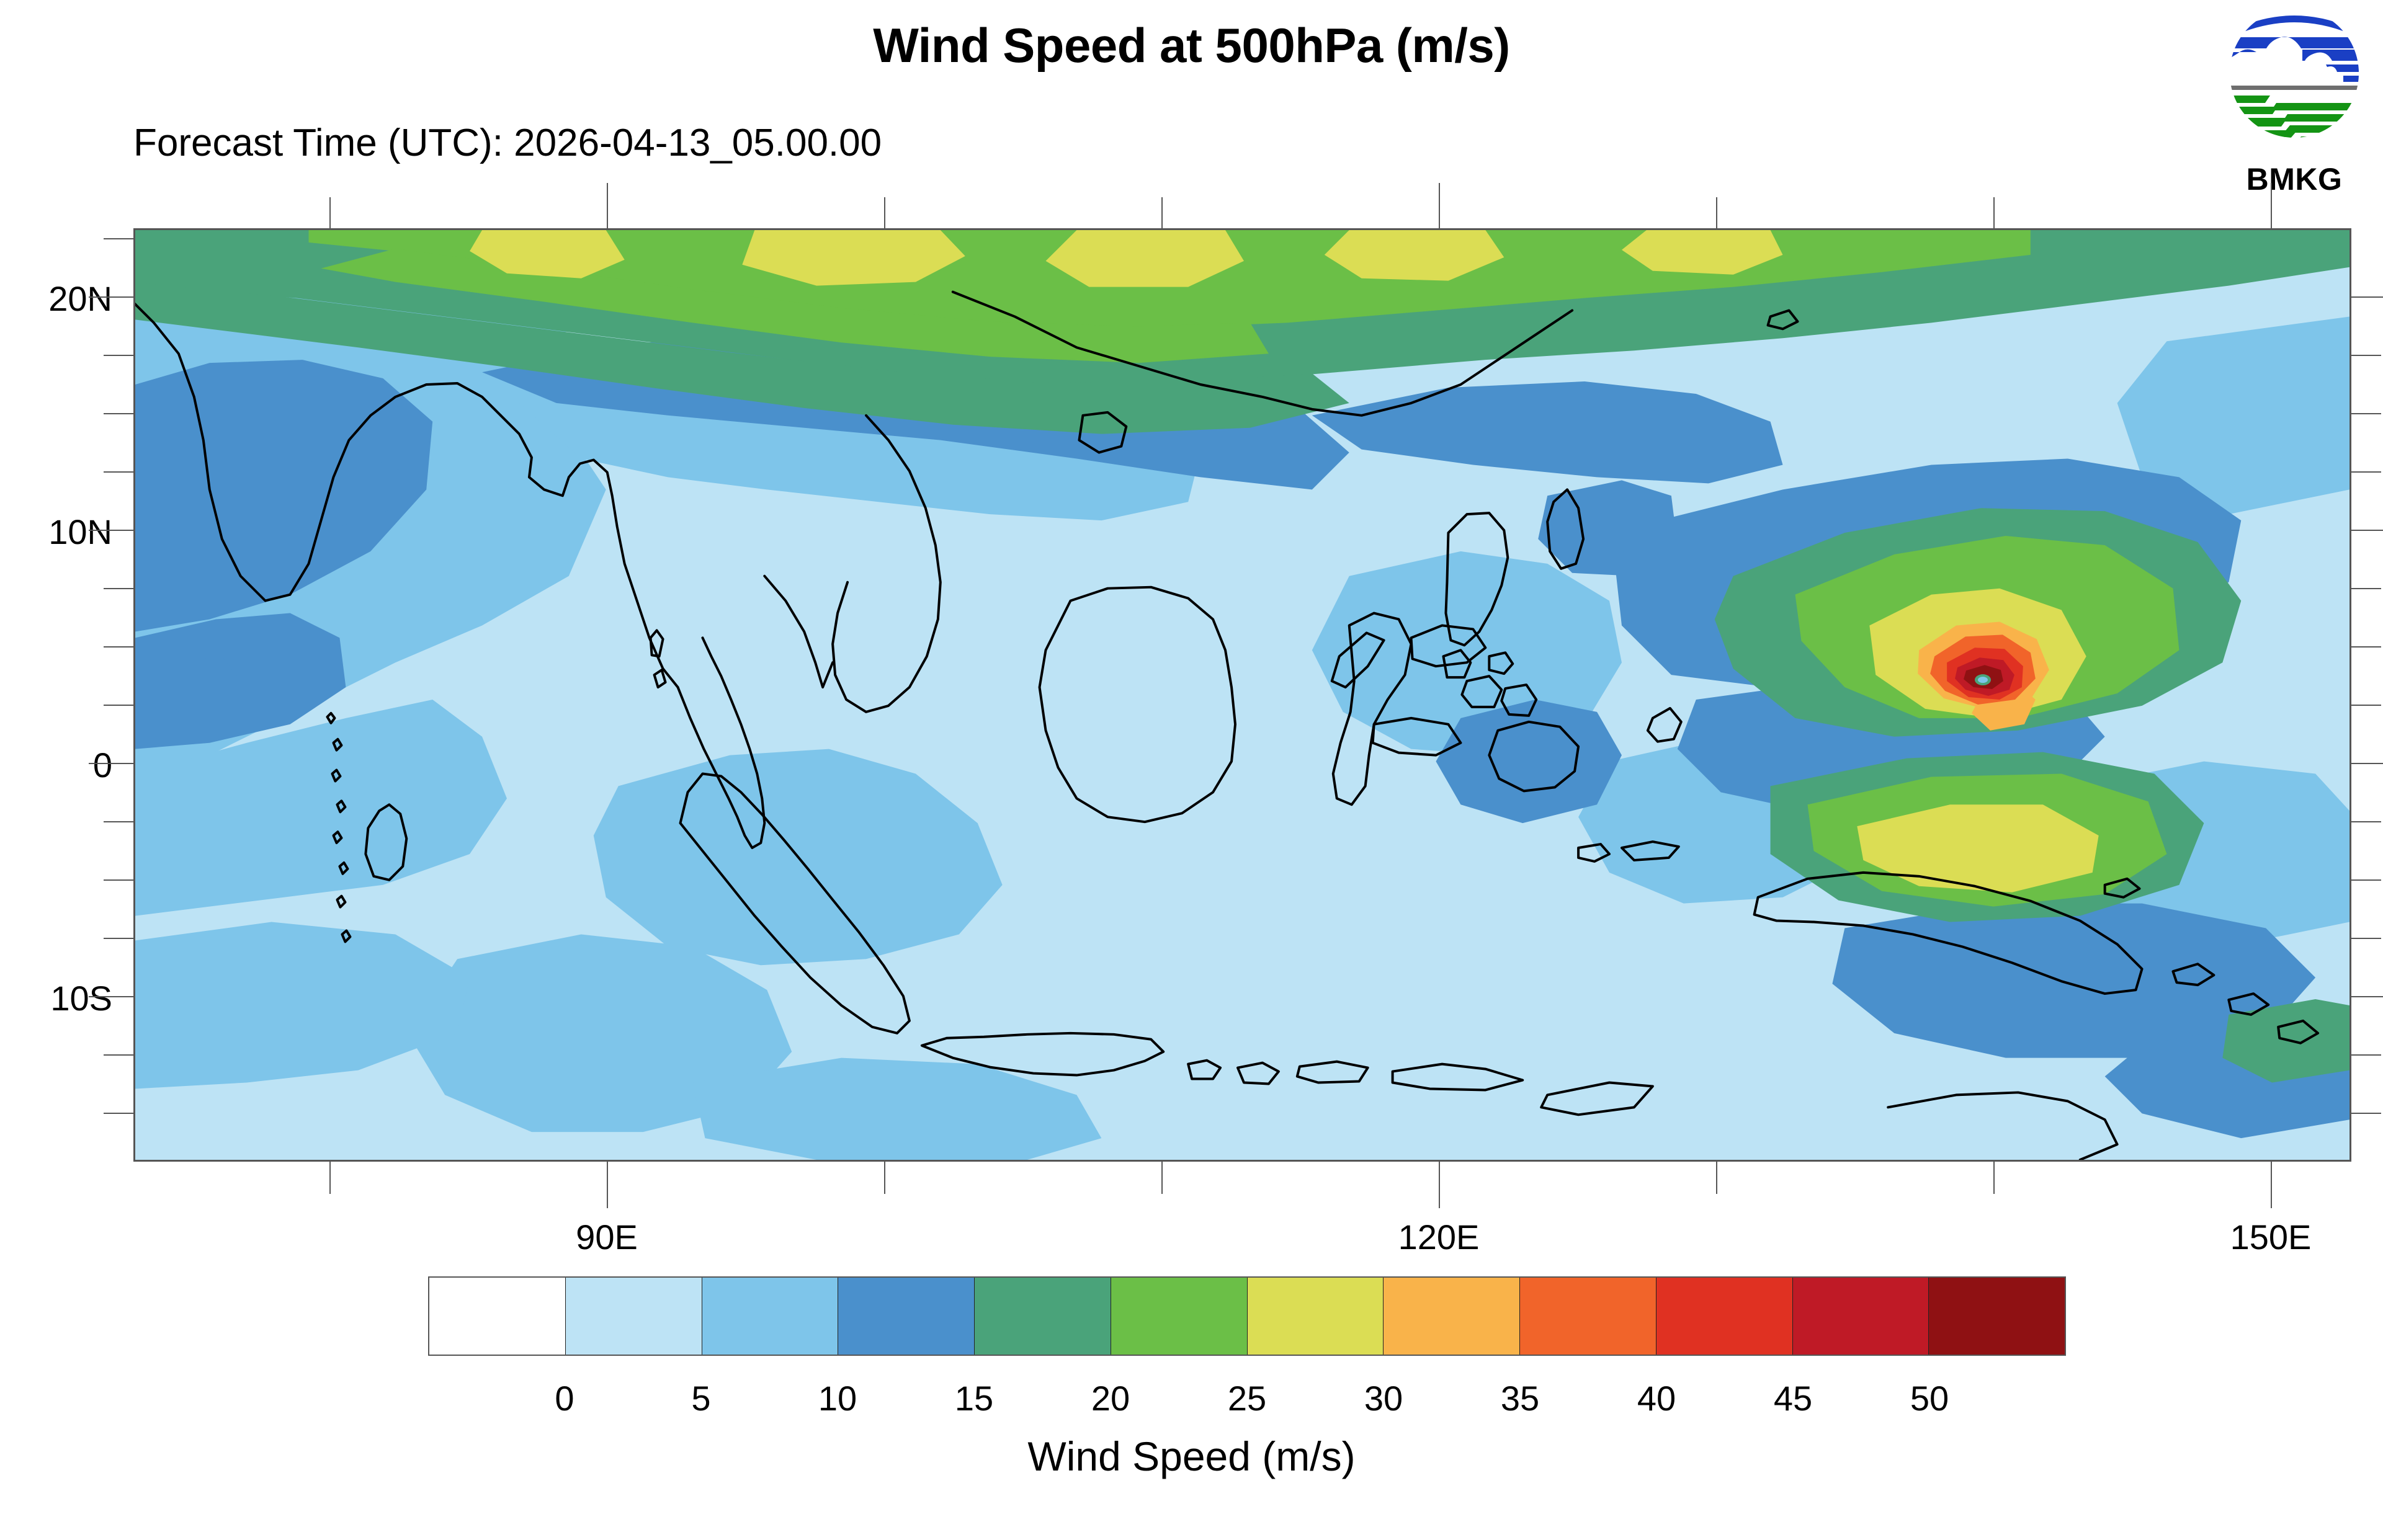 Image resolution: width=2383 pixels, height=1540 pixels. What do you see at coordinates (1247, 1398) in the screenshot?
I see `colorbar-tick-25: 25` at bounding box center [1247, 1398].